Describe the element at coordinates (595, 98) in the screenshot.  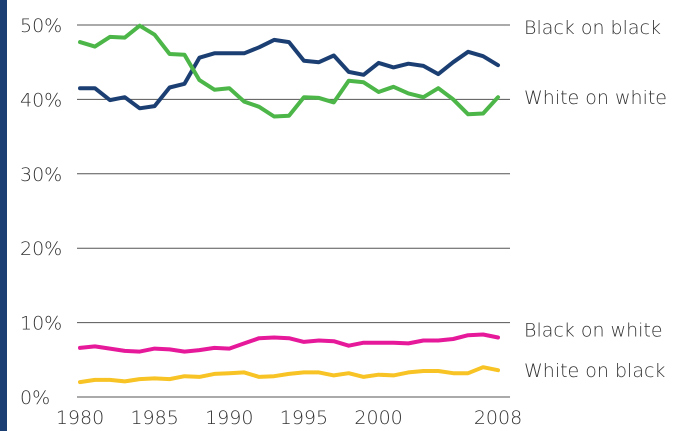
I see `series-label-white-on-white: White on white` at that location.